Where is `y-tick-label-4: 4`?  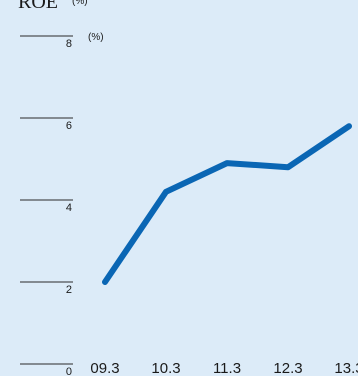 y-tick-label-4: 4 is located at coordinates (69, 208).